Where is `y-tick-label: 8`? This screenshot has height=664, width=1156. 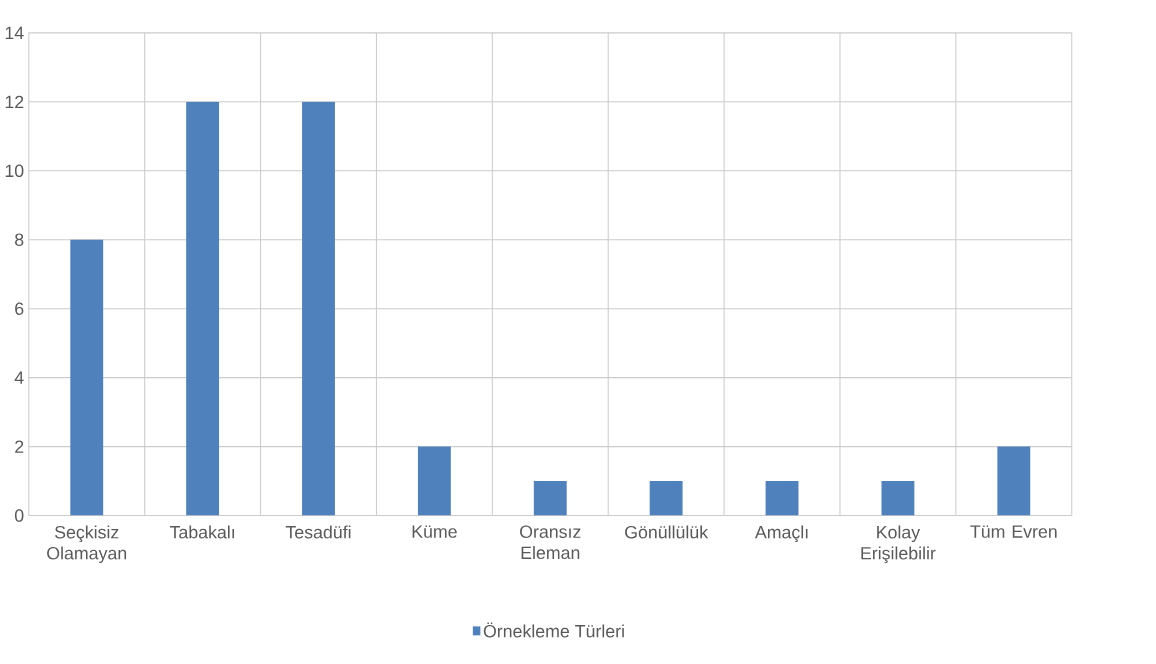
y-tick-label: 8 is located at coordinates (19, 239).